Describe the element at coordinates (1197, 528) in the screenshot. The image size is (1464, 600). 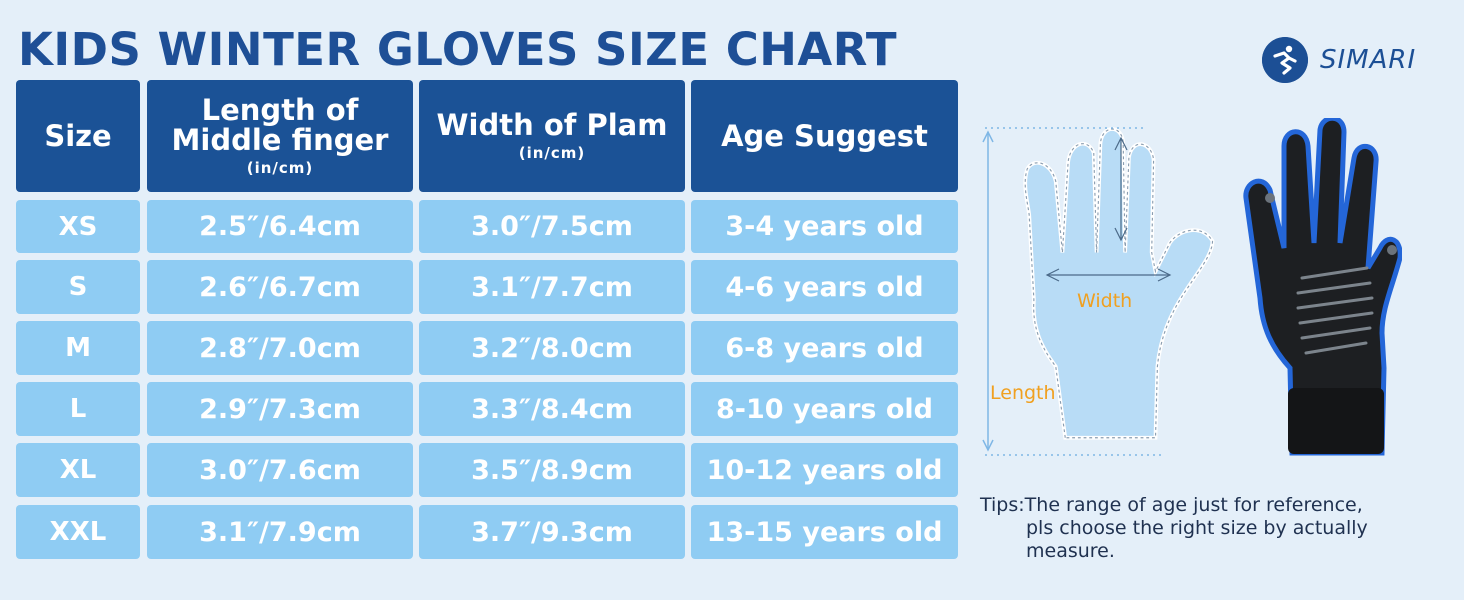
I see `tips-line: pls choose the right size by actually` at that location.